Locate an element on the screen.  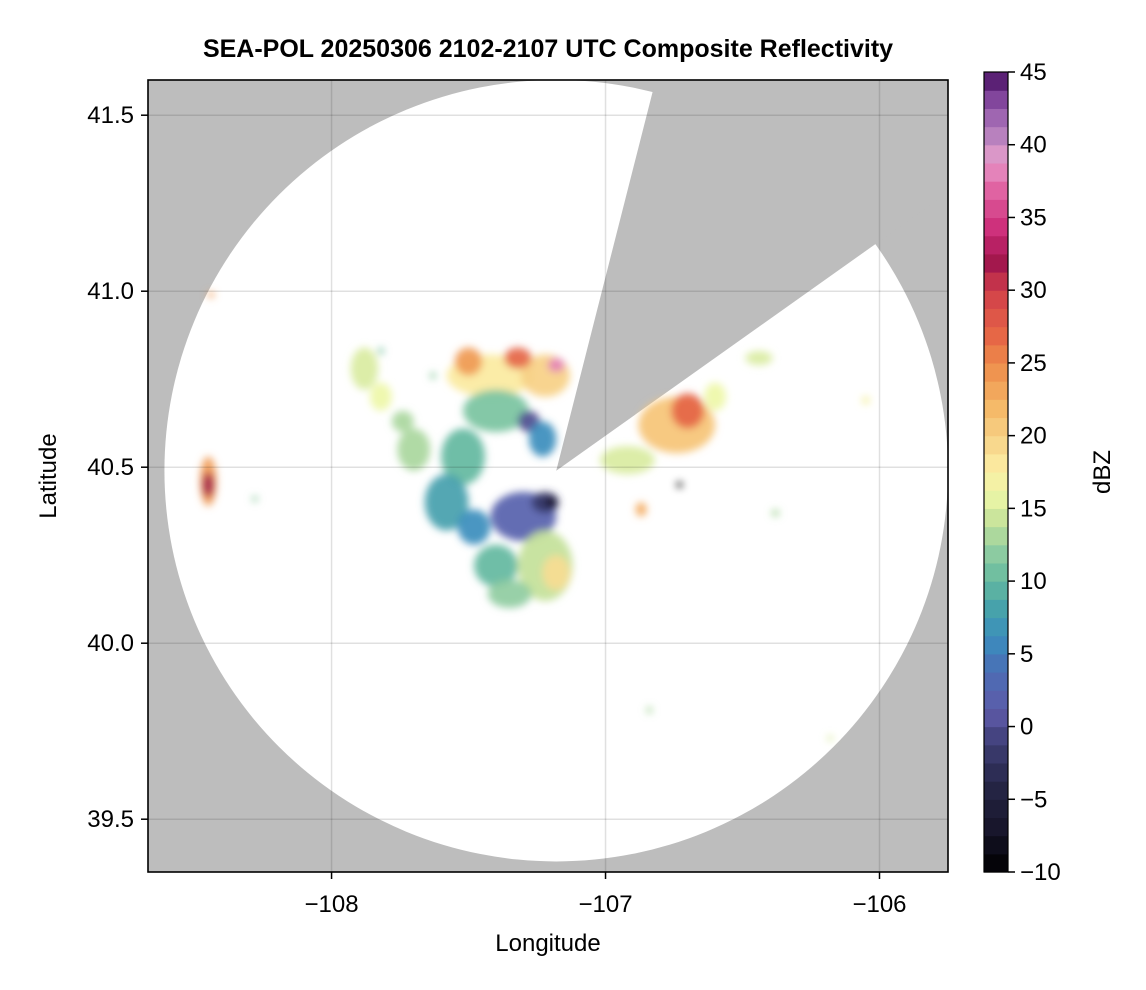
colorbar-tick-label: 20 is located at coordinates (1033, 436).